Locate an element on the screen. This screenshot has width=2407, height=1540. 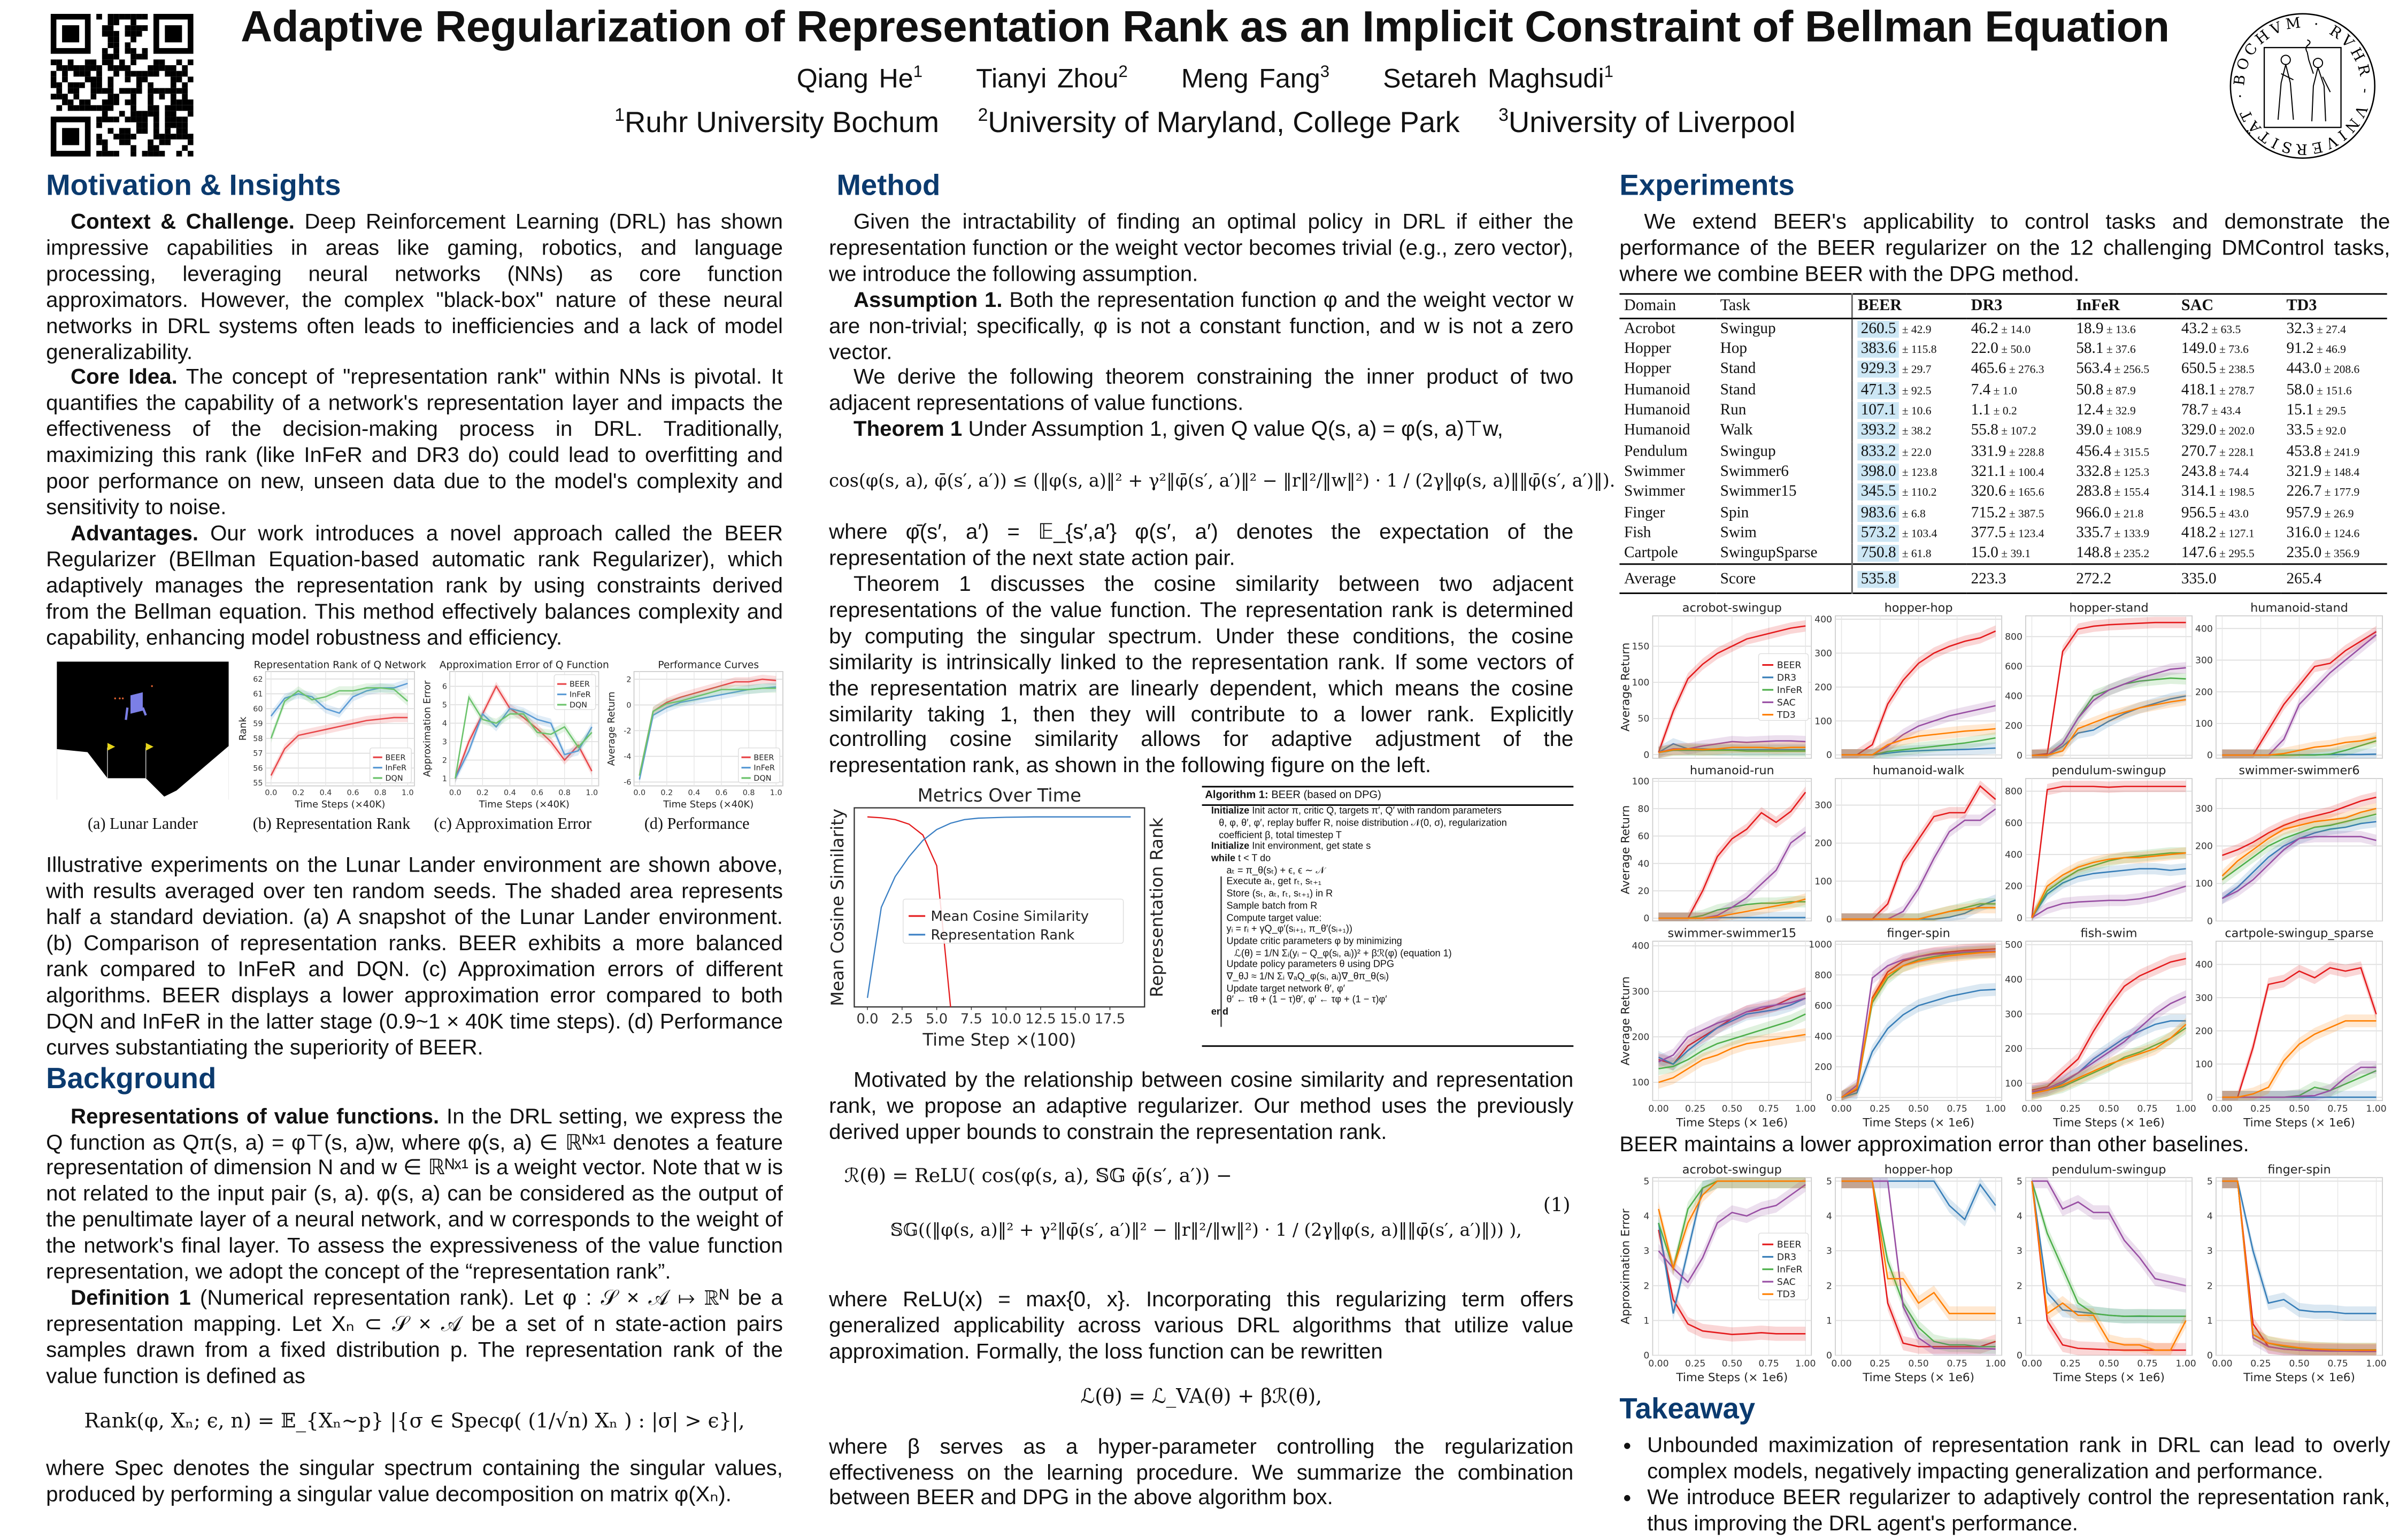
legend-box is located at coordinates (1783, 687).